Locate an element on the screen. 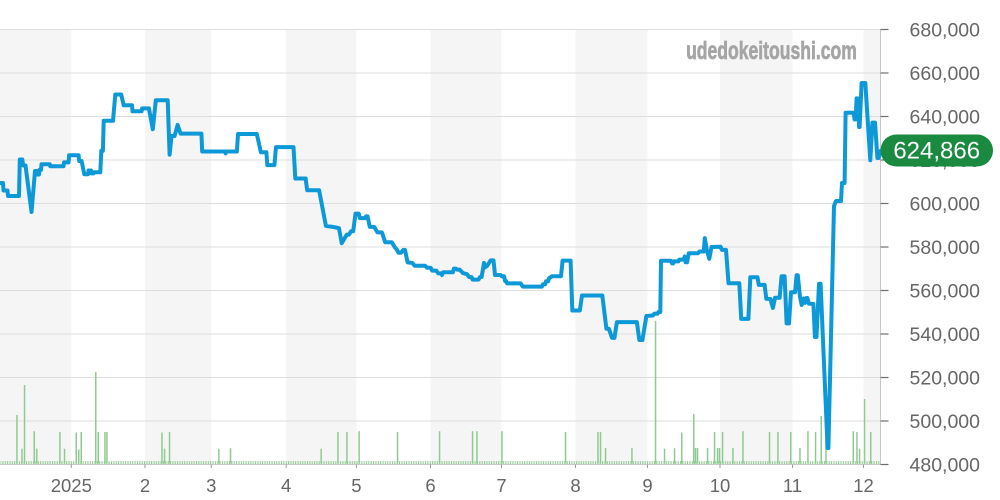 This screenshot has width=1000, height=500. svg-text: 2025 is located at coordinates (71, 485).